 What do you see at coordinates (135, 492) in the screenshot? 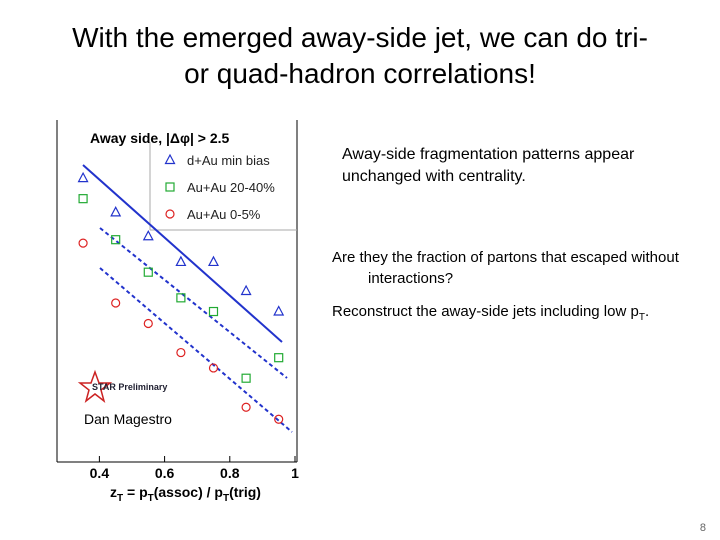
I see `label-part: = p` at bounding box center [135, 492].